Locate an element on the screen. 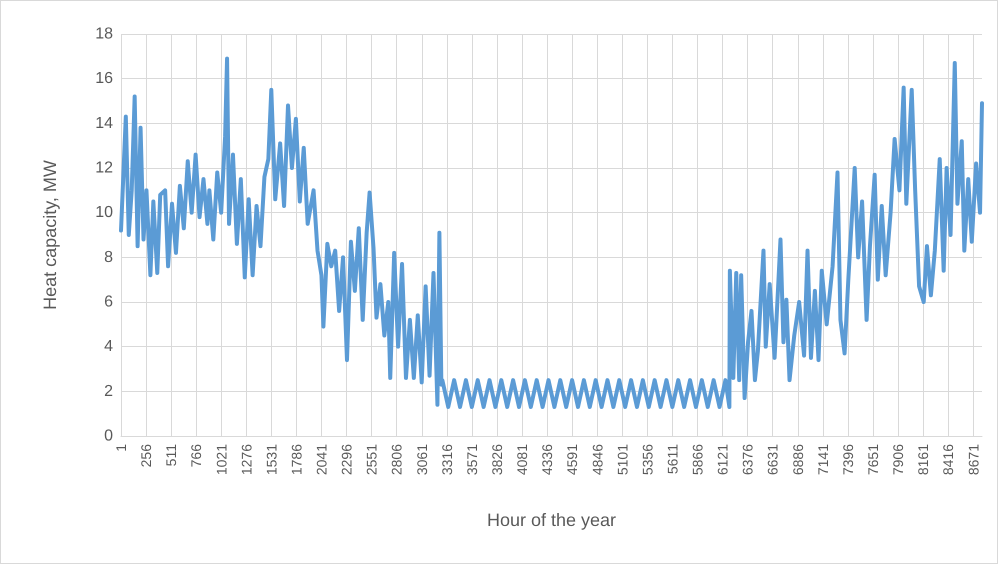 The image size is (998, 564). y-axis-title: Heat capacity, MW is located at coordinates (50, 235).